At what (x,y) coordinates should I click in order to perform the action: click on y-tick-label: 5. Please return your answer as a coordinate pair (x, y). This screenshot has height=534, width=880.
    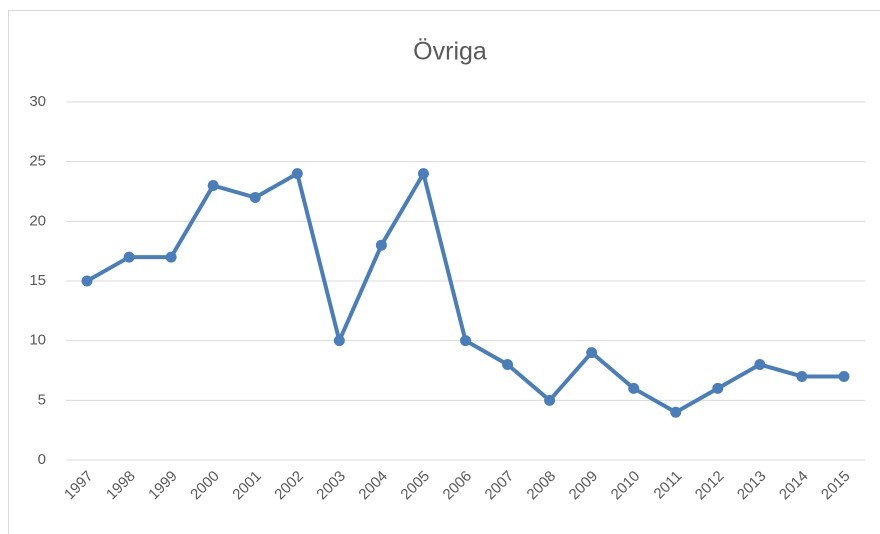
    Looking at the image, I should click on (42, 399).